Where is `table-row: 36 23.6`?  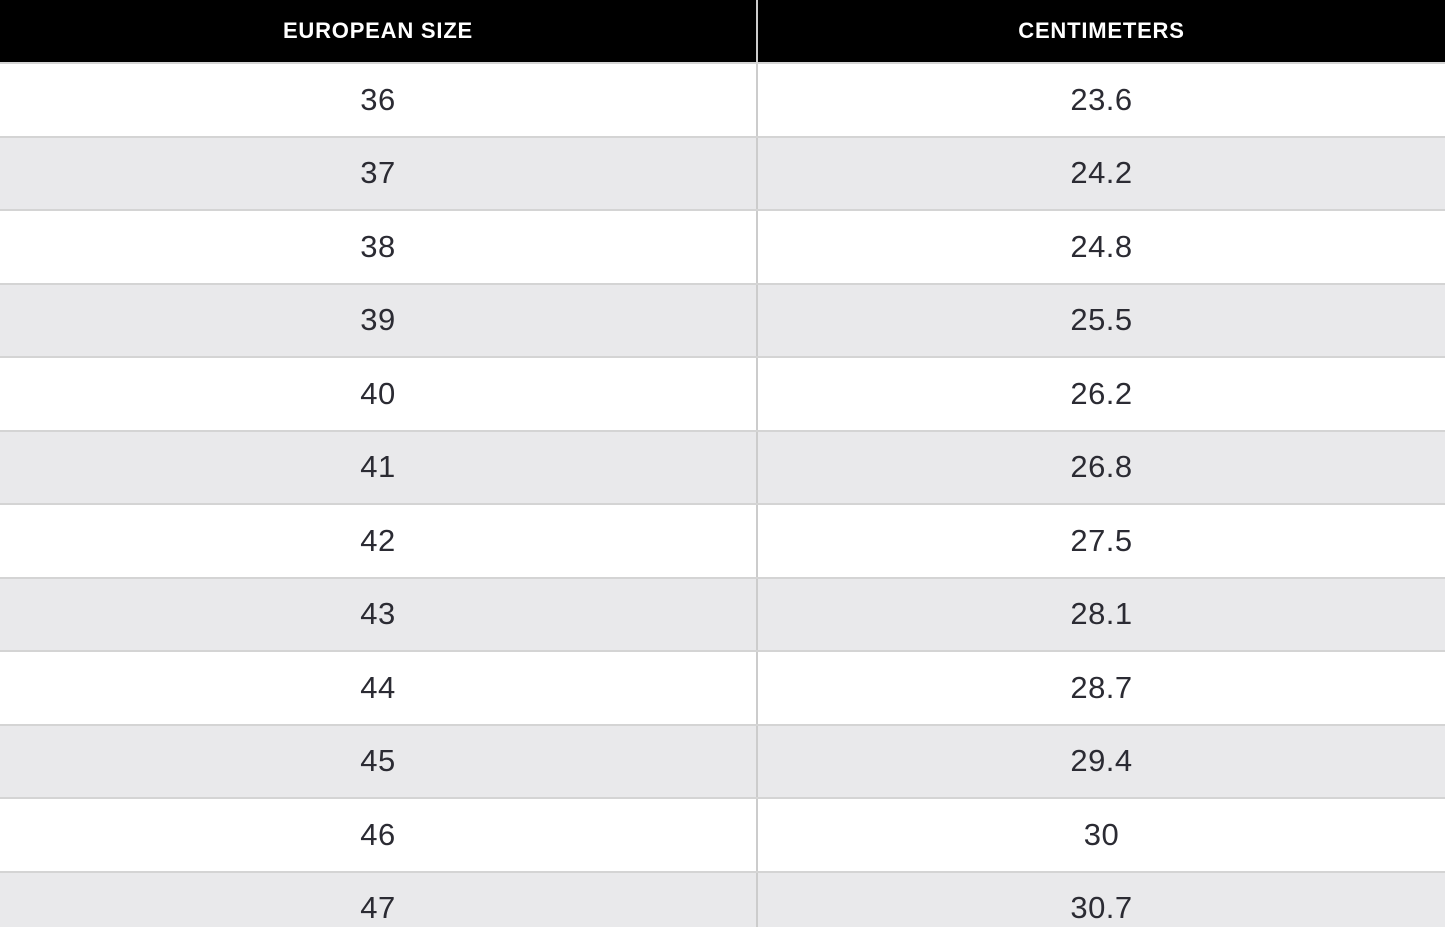 table-row: 36 23.6 is located at coordinates (722, 99).